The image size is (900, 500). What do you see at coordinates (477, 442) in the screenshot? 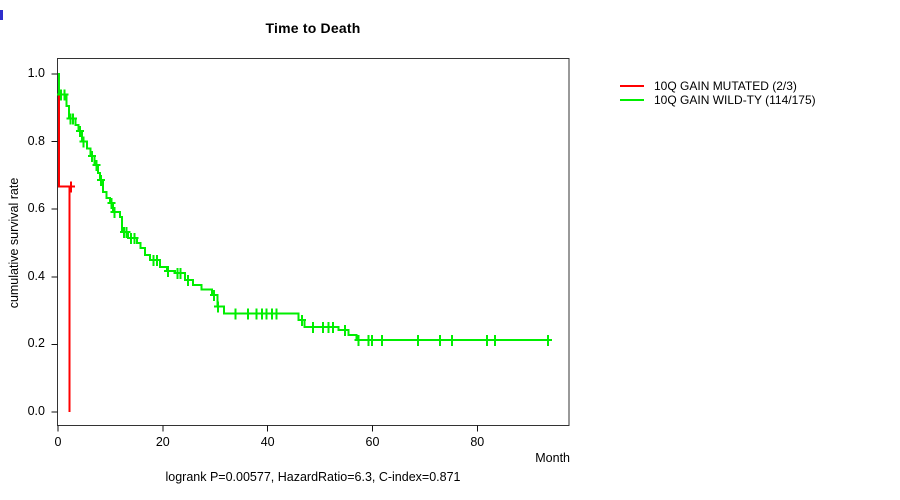
I see `x-tick-label: 80` at bounding box center [477, 442].